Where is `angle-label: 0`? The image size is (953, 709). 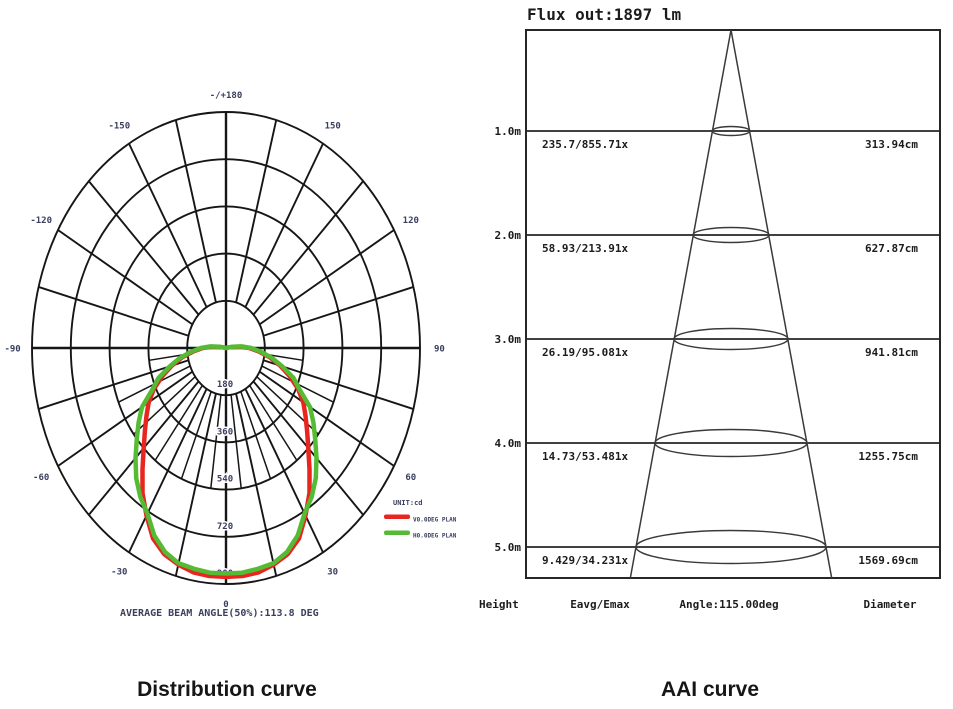
angle-label: 0 is located at coordinates (225, 605).